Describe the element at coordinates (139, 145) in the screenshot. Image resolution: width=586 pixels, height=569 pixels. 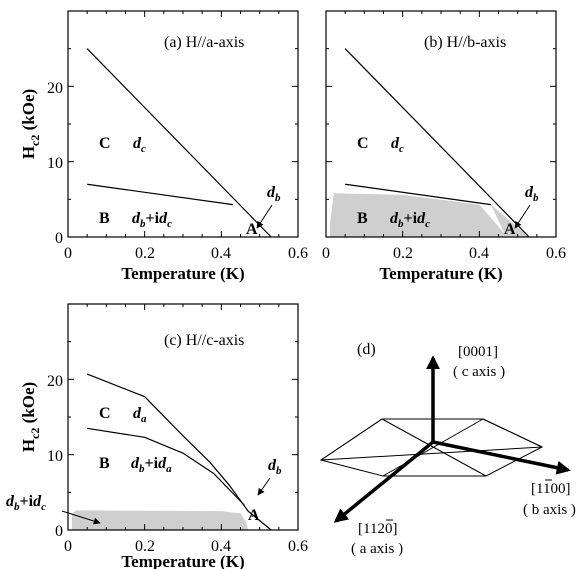
I see `panel-a-label-dc: dc` at that location.